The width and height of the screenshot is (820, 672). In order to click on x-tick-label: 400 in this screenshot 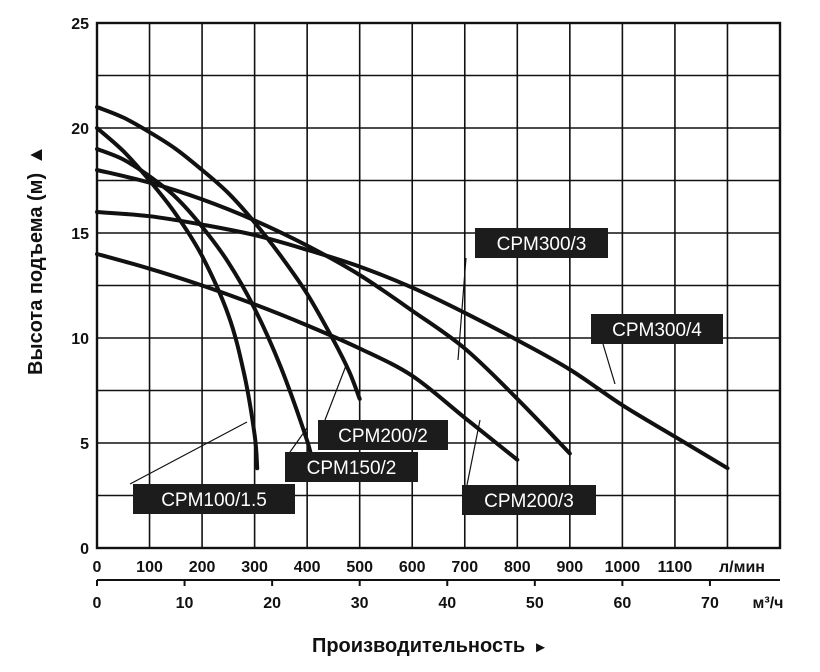, I will do `click(307, 567)`.